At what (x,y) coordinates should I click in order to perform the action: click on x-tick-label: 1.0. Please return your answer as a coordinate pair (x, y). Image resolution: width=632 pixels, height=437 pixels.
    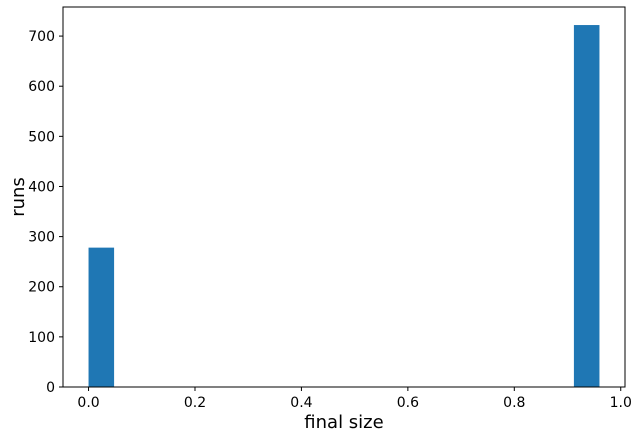
    Looking at the image, I should click on (621, 403).